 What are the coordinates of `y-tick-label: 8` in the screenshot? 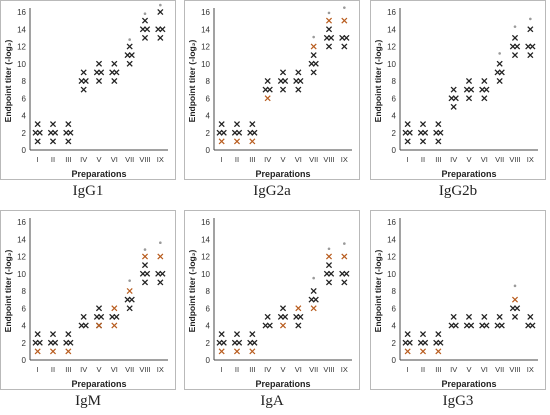 It's located at (24, 291).